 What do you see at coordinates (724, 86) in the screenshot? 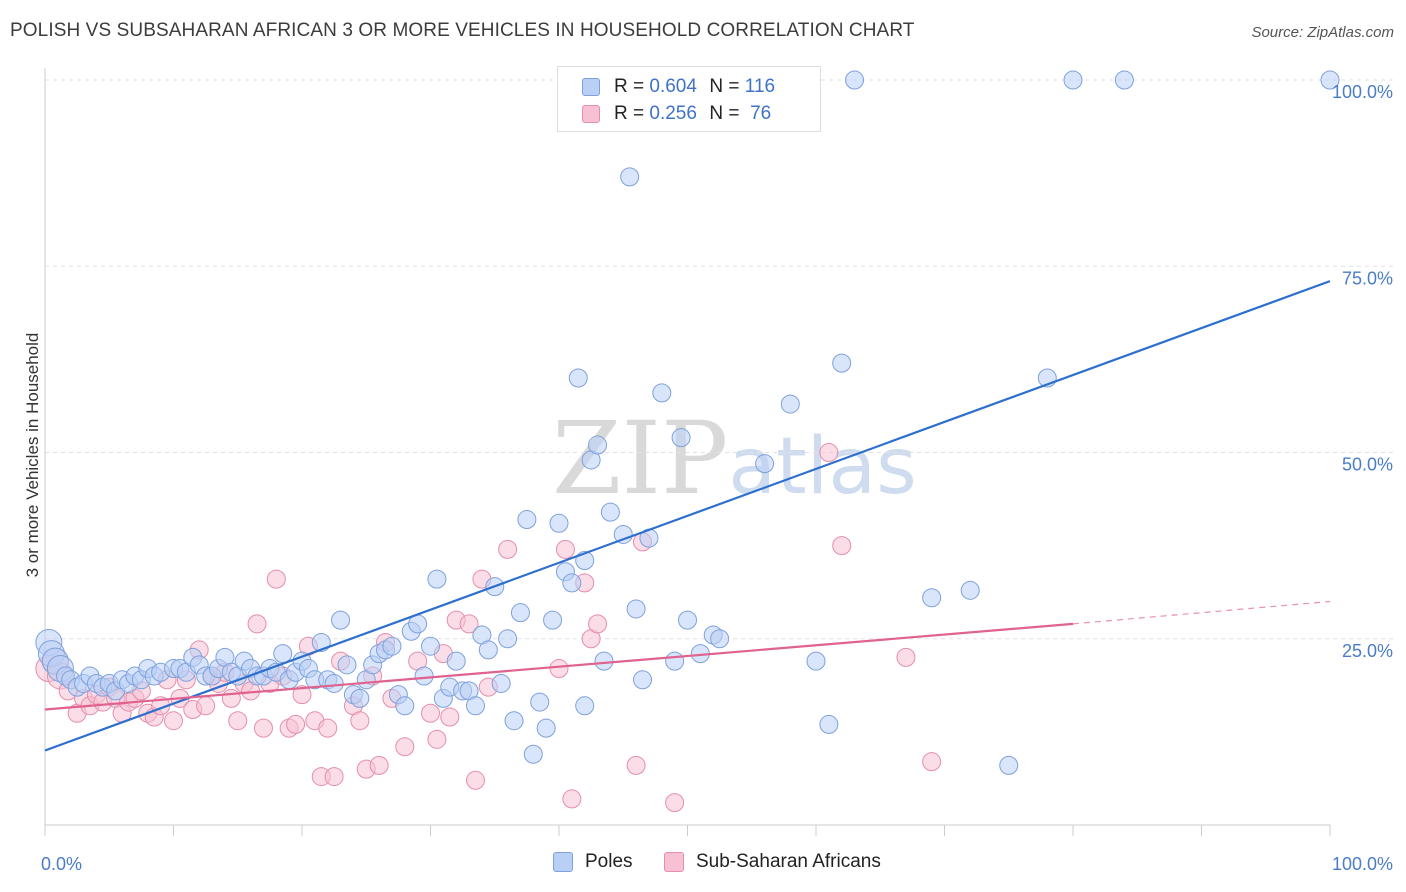
I see `poles-n-label: N =` at bounding box center [724, 86].